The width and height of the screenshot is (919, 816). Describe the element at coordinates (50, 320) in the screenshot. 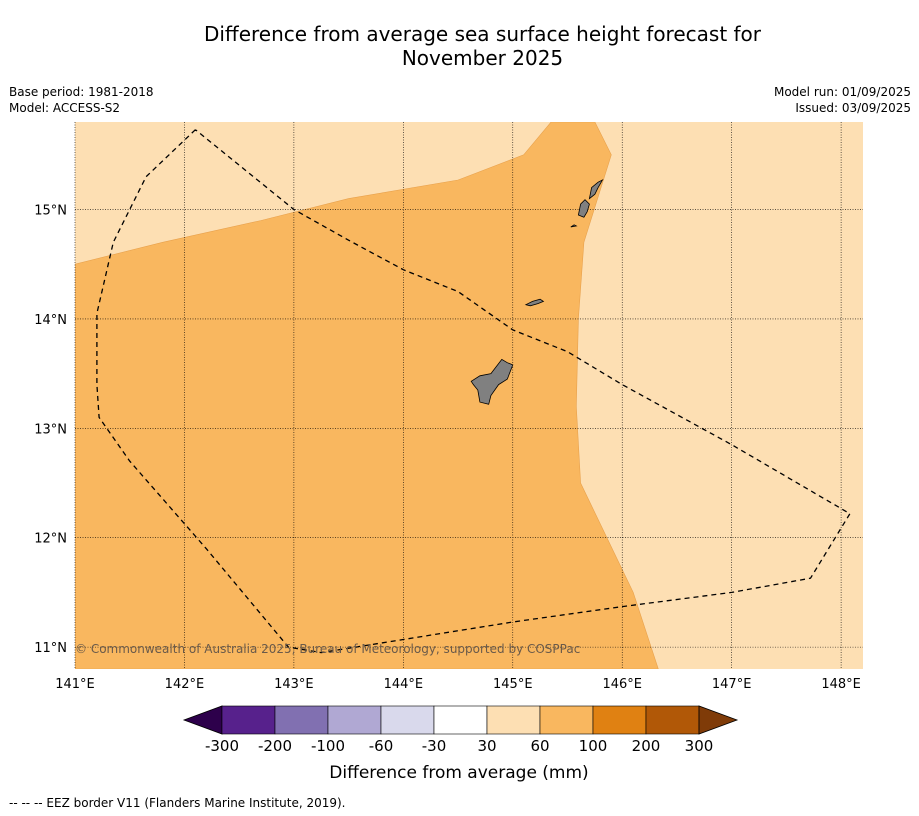

I see `y-tick-label: 14°N` at that location.